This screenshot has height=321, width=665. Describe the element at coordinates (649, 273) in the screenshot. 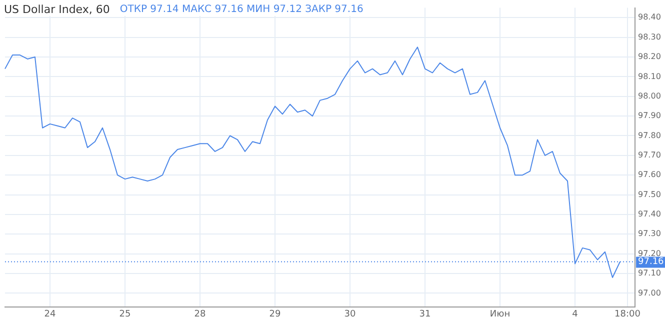

I see `y-tick-label: 97.10` at that location.